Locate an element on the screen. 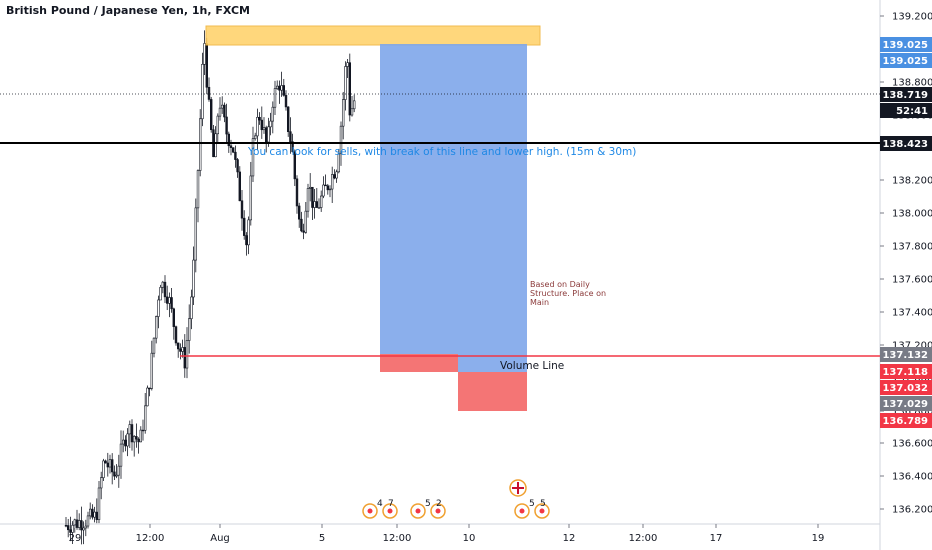 The height and width of the screenshot is (550, 932). x-tick-label: 12:00 is located at coordinates (643, 538).